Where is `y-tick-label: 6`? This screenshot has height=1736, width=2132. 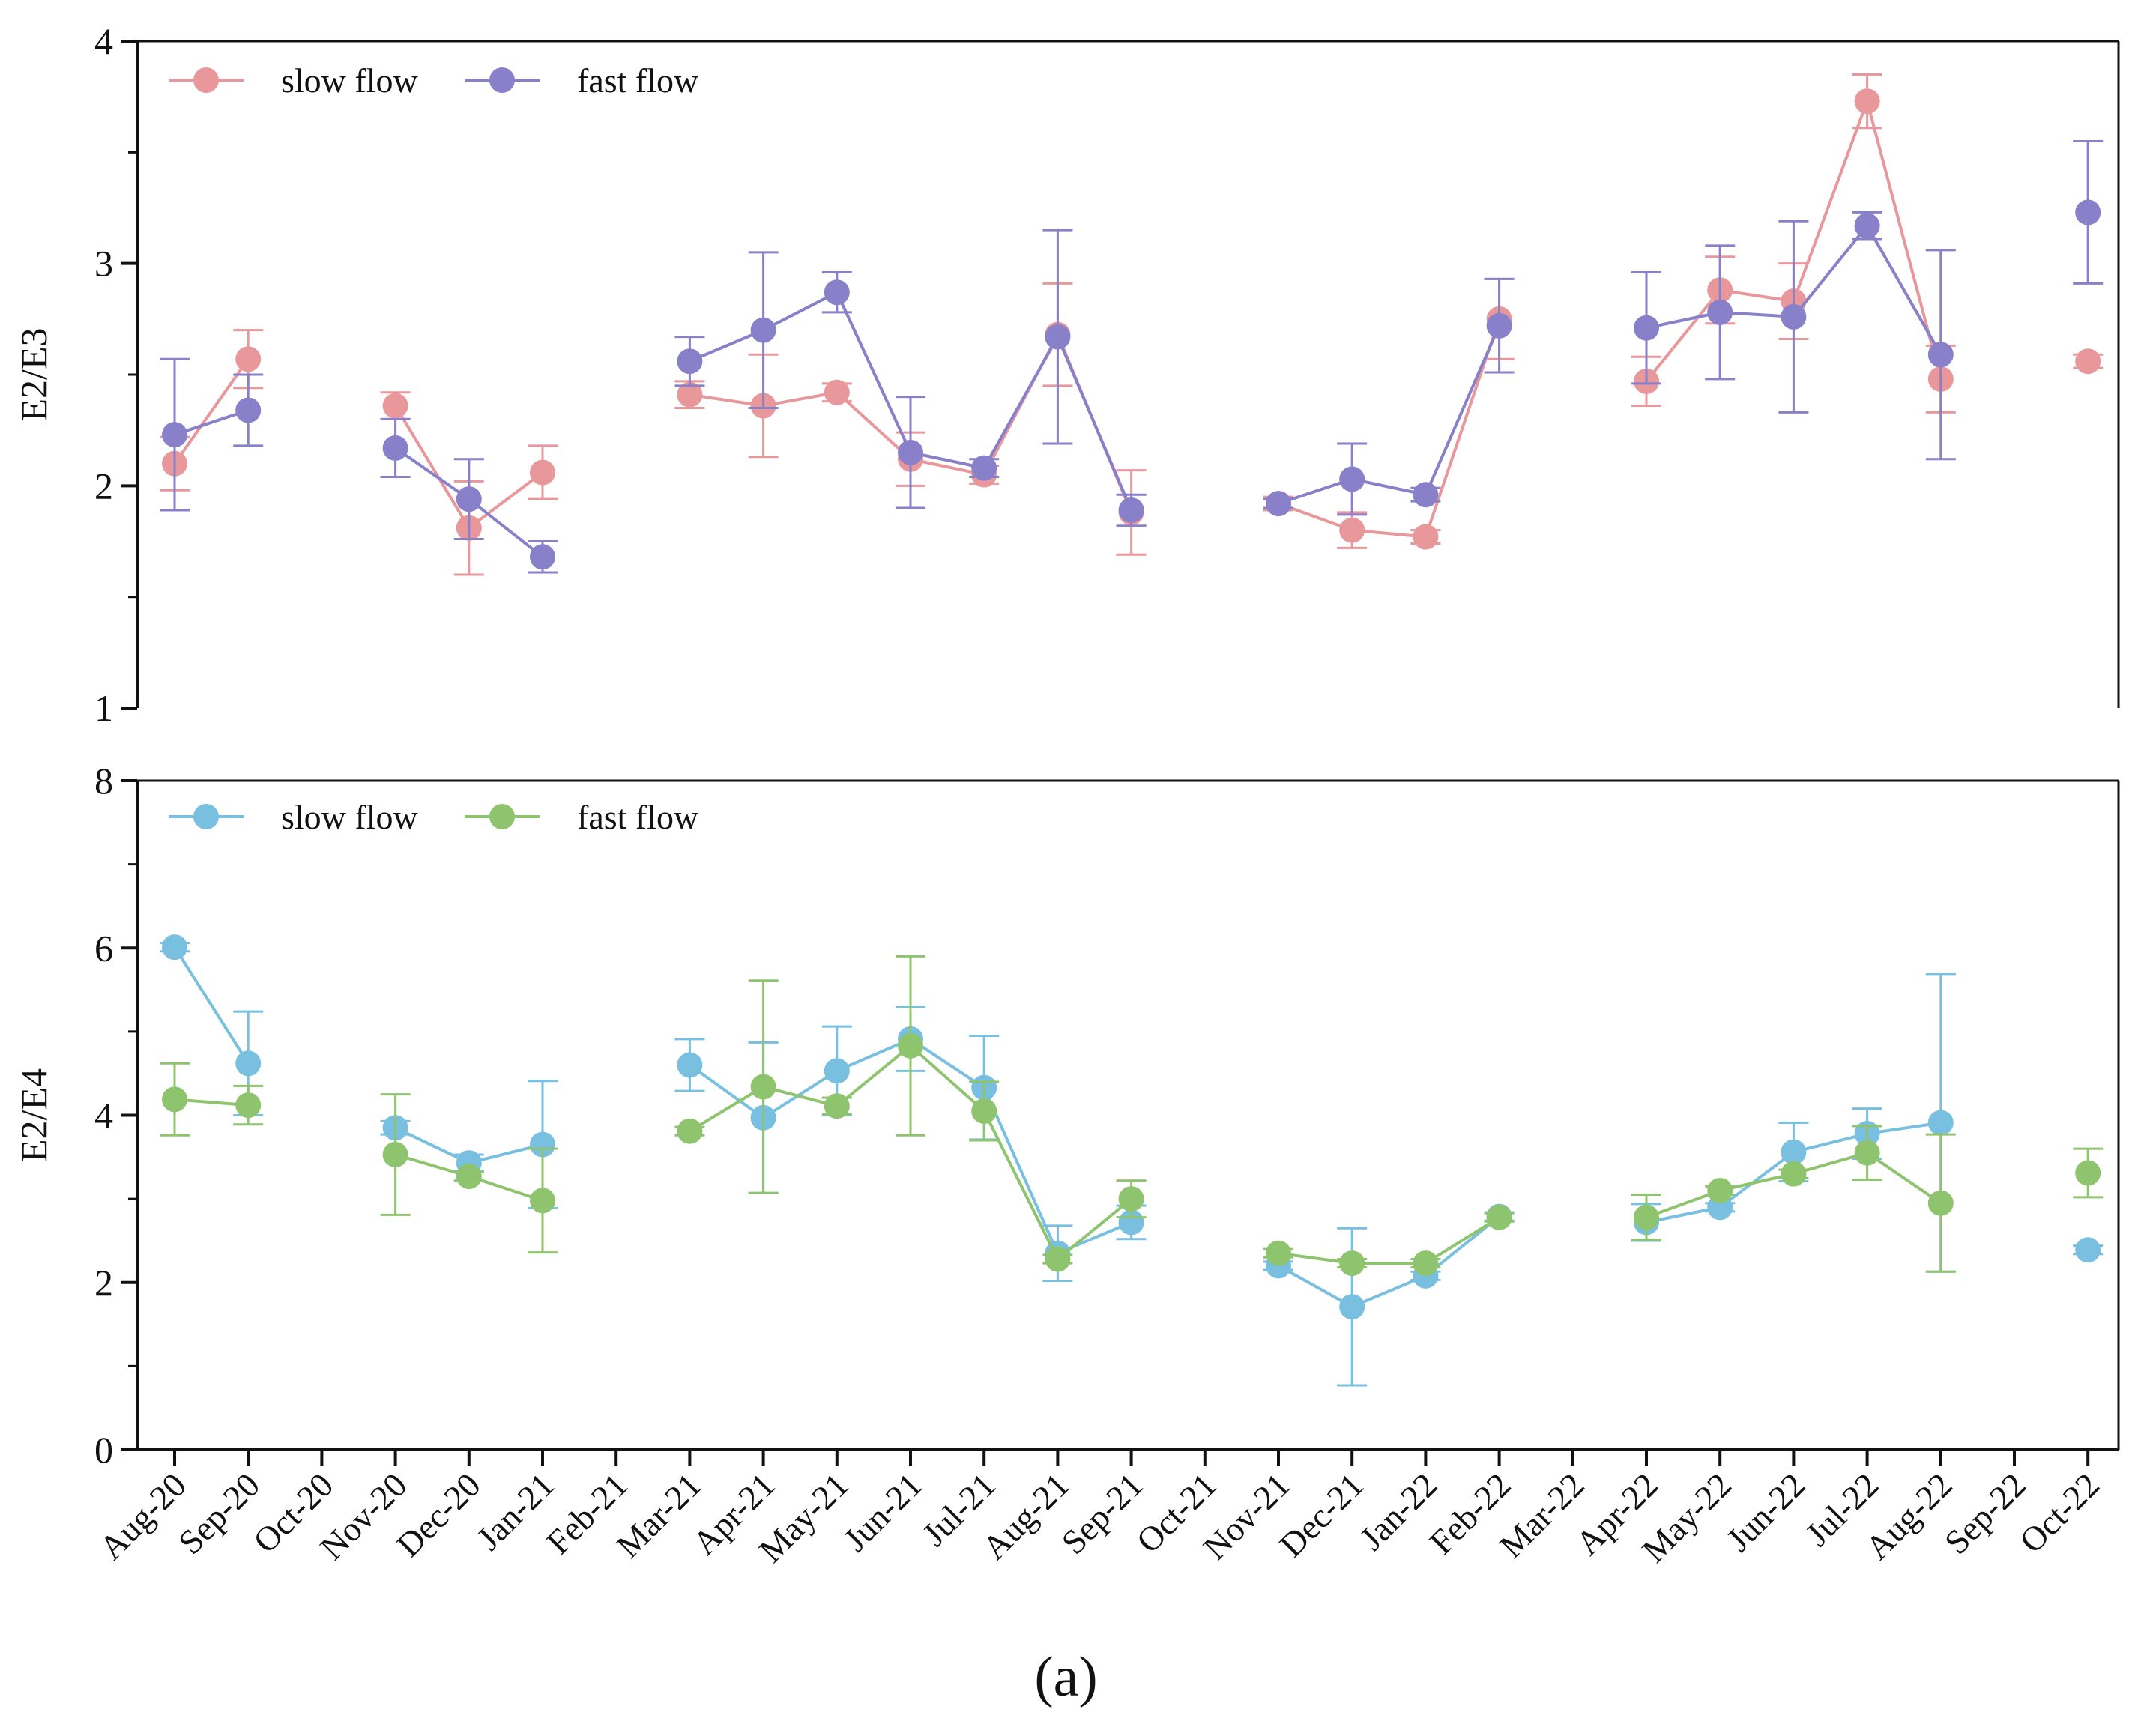 y-tick-label: 6 is located at coordinates (103, 948).